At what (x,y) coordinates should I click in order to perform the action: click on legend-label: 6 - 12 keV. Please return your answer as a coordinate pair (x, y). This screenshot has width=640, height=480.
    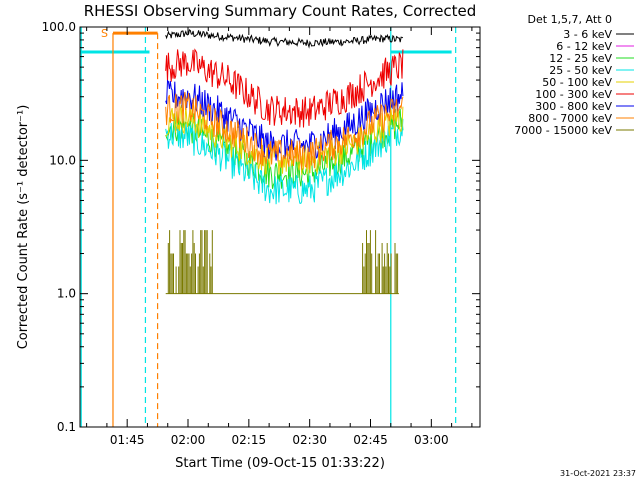
    Looking at the image, I should click on (584, 46).